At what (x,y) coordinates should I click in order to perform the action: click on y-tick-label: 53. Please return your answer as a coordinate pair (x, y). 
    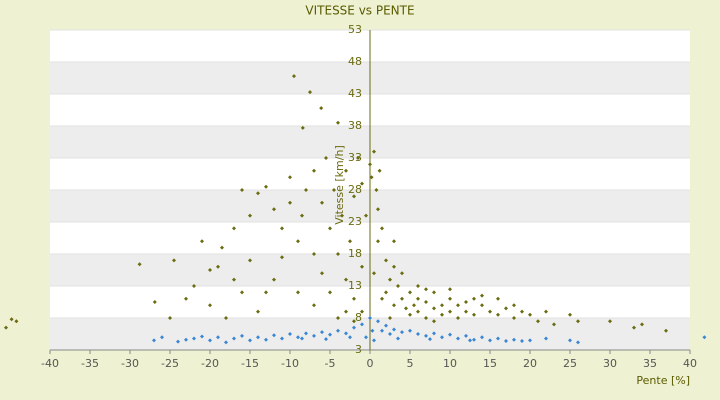
    Looking at the image, I should click on (355, 29).